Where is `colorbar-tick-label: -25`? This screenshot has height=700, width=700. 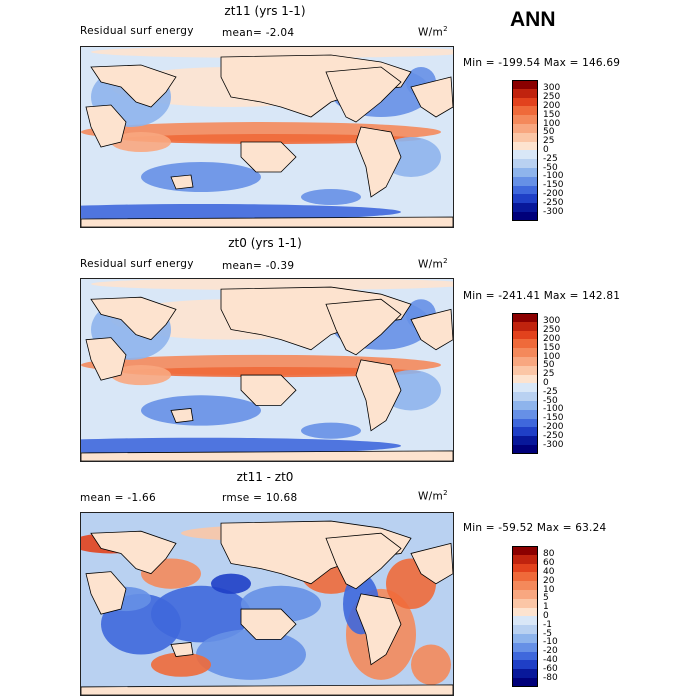 colorbar-tick-label: -25 is located at coordinates (550, 158).